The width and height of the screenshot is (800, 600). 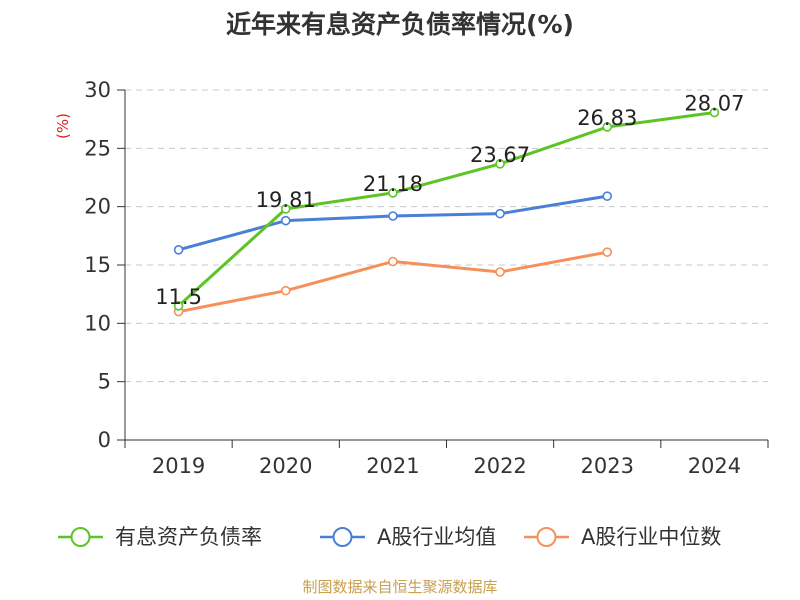 What do you see at coordinates (714, 466) in the screenshot?
I see `x-tick-label: 2024` at bounding box center [714, 466].